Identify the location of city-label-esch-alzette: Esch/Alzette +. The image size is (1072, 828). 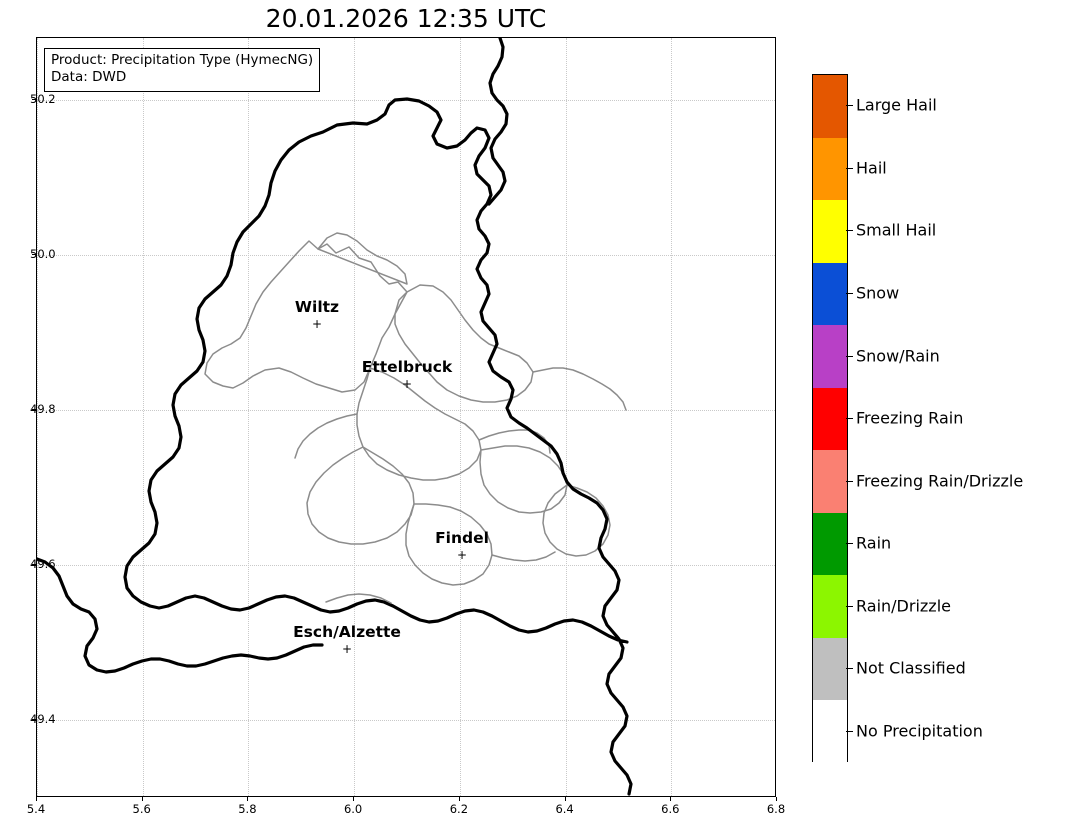
(347, 639).